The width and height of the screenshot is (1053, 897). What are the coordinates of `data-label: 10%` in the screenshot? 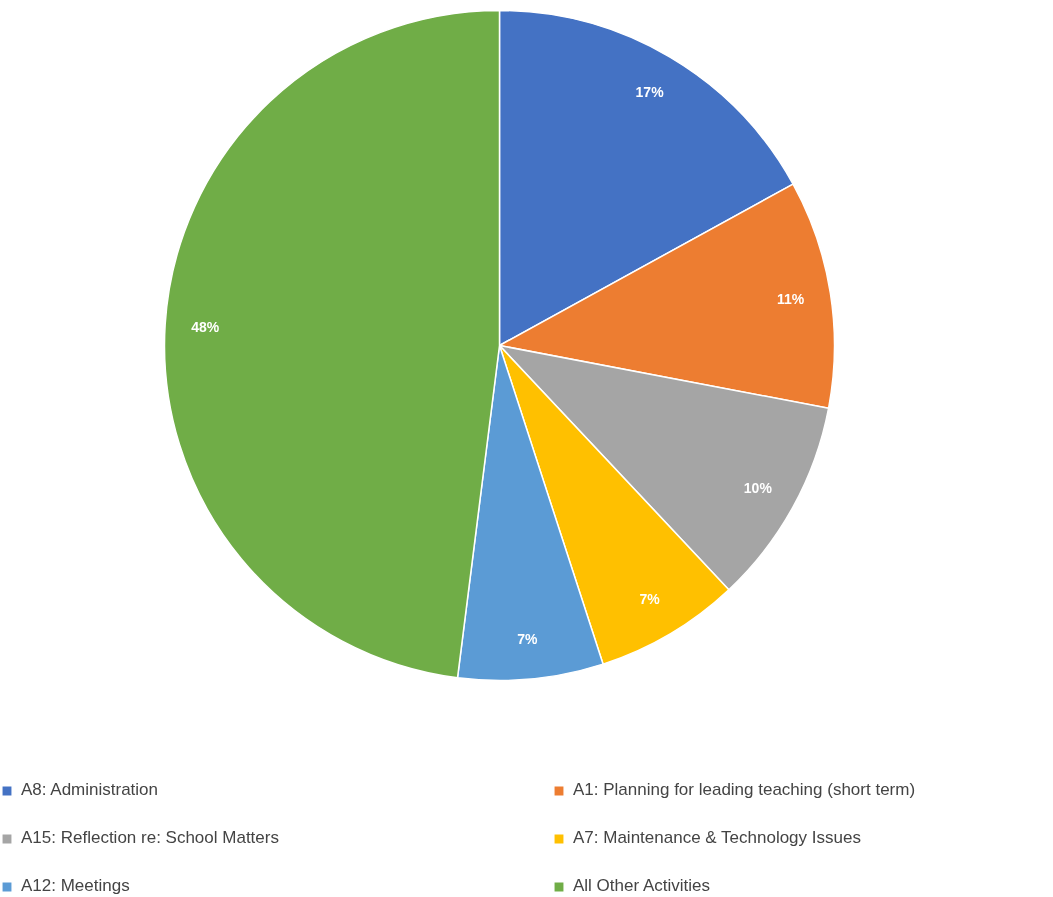 It's located at (758, 487).